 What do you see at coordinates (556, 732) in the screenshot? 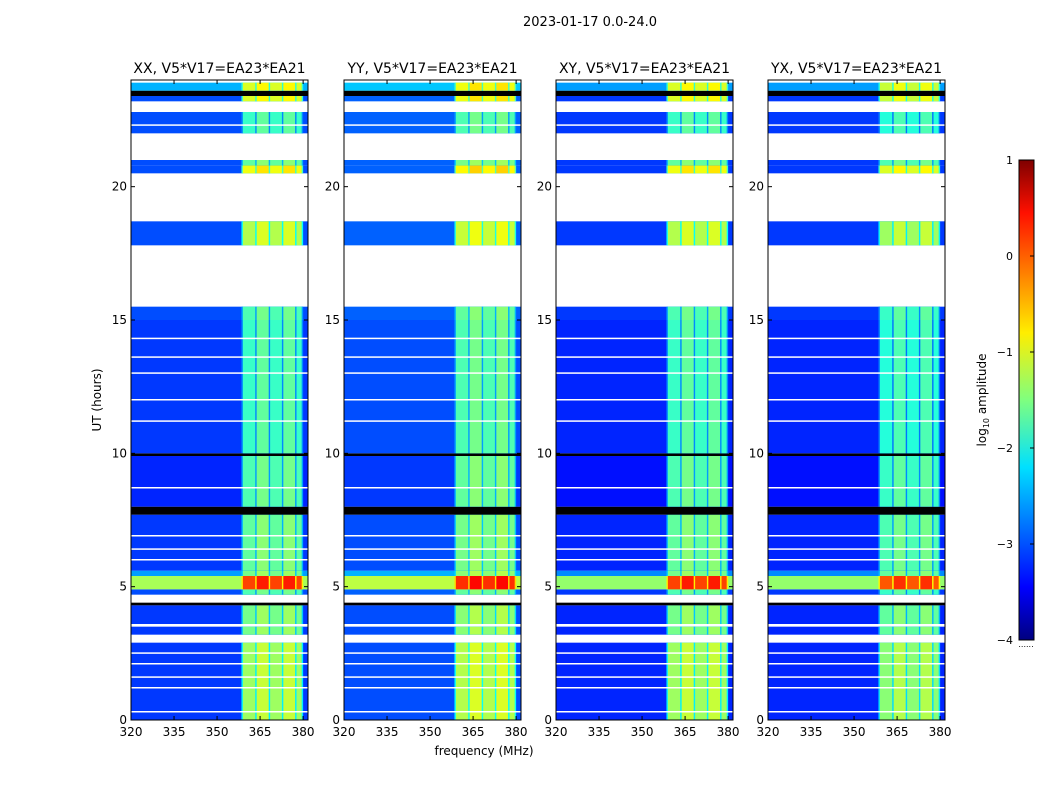
I see `x-tick-label: 320` at bounding box center [556, 732].